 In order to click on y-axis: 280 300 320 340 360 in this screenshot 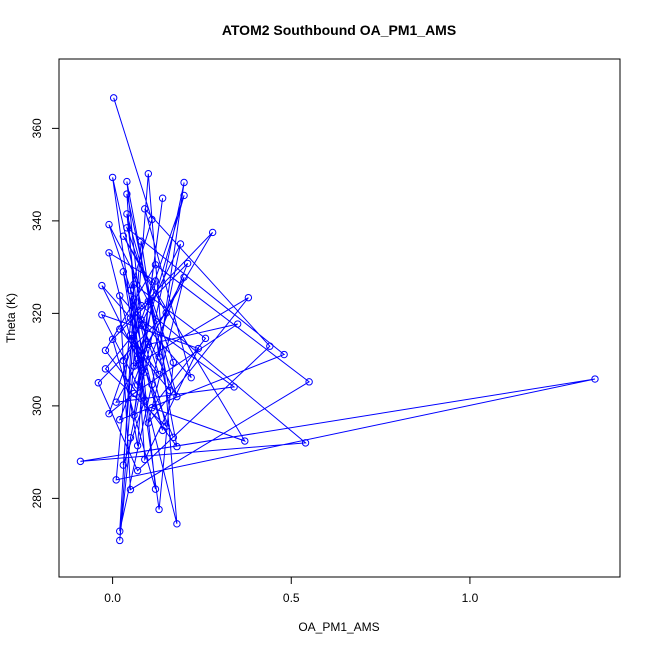, I will do `click(44, 313)`.